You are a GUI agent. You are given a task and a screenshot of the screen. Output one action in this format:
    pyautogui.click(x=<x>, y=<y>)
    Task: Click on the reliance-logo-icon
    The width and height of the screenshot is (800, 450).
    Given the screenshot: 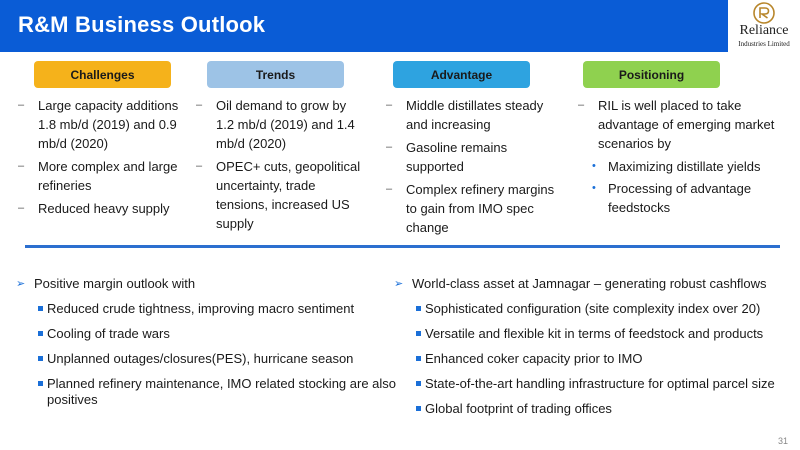 What is the action you would take?
    pyautogui.click(x=764, y=13)
    